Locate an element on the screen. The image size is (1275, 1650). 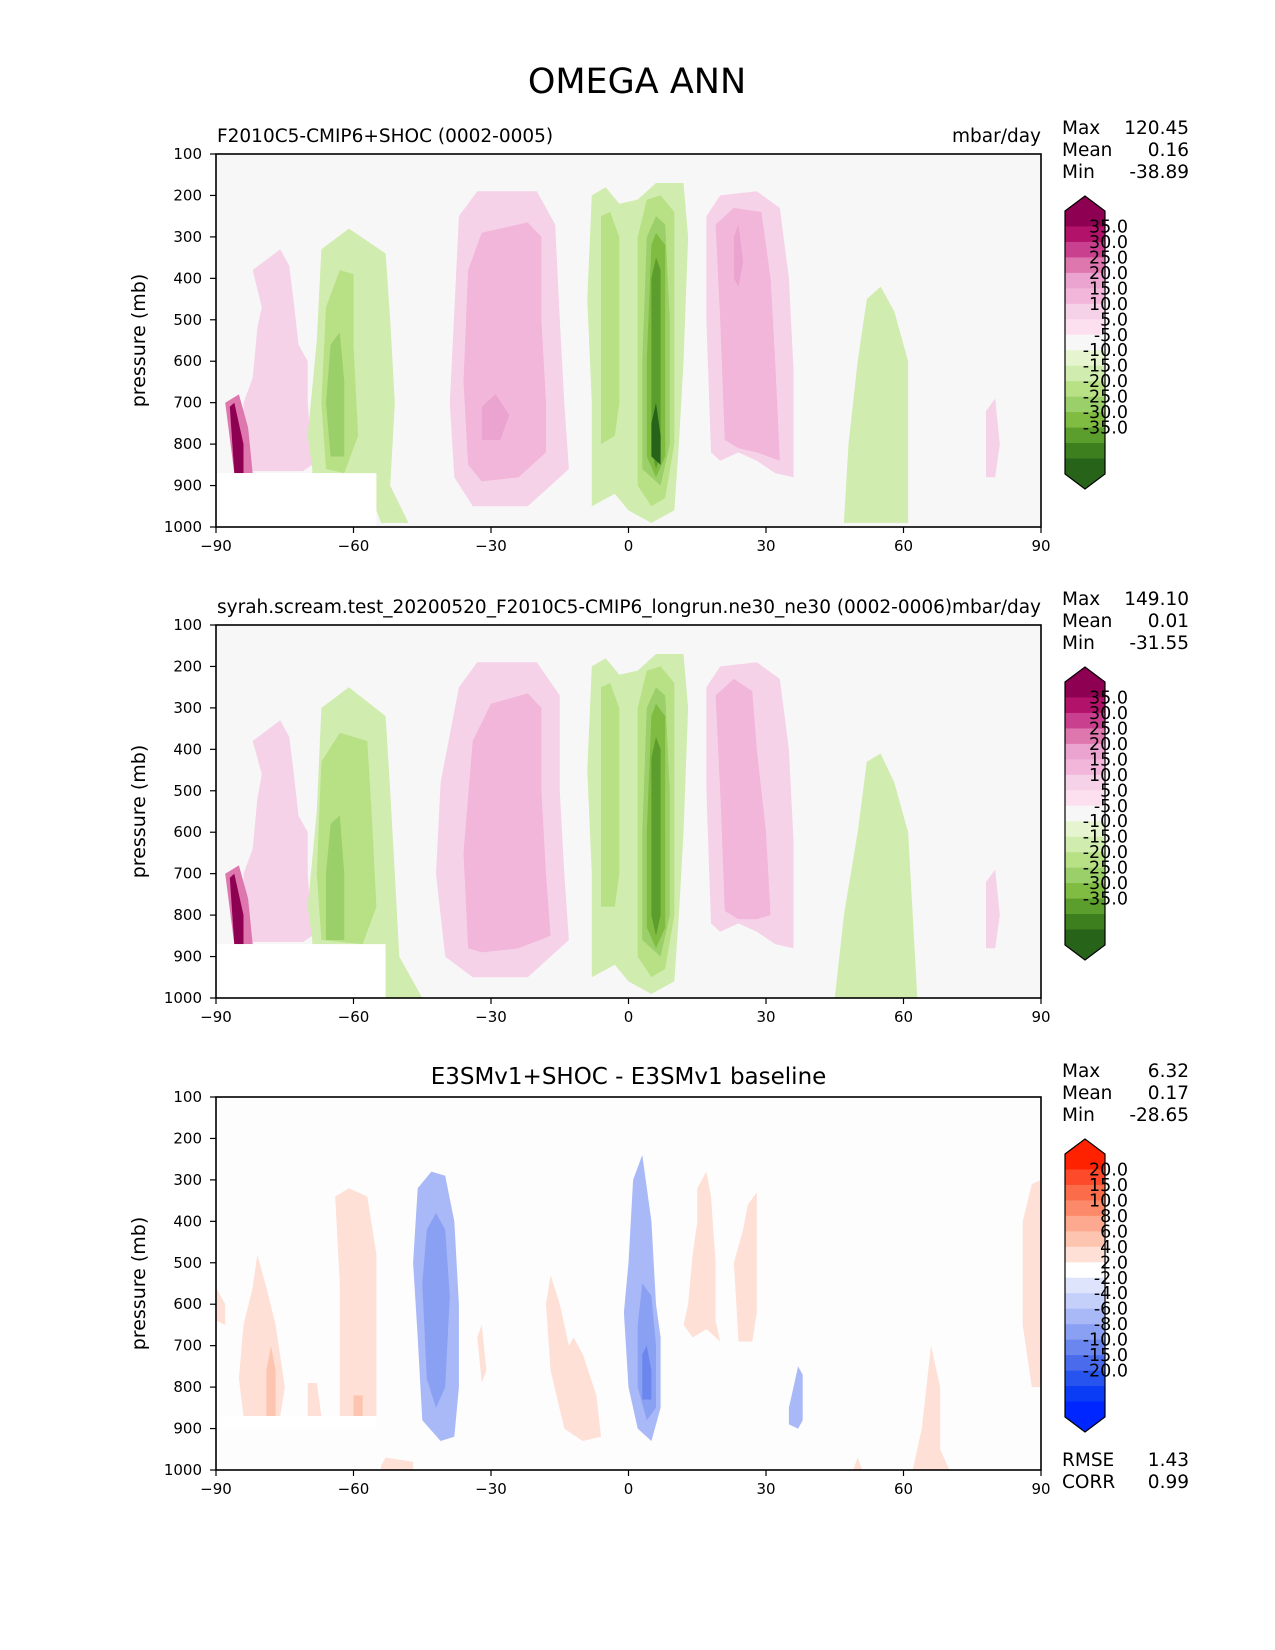
colorbar-tick-label: -10.0 is located at coordinates (1105, 822).